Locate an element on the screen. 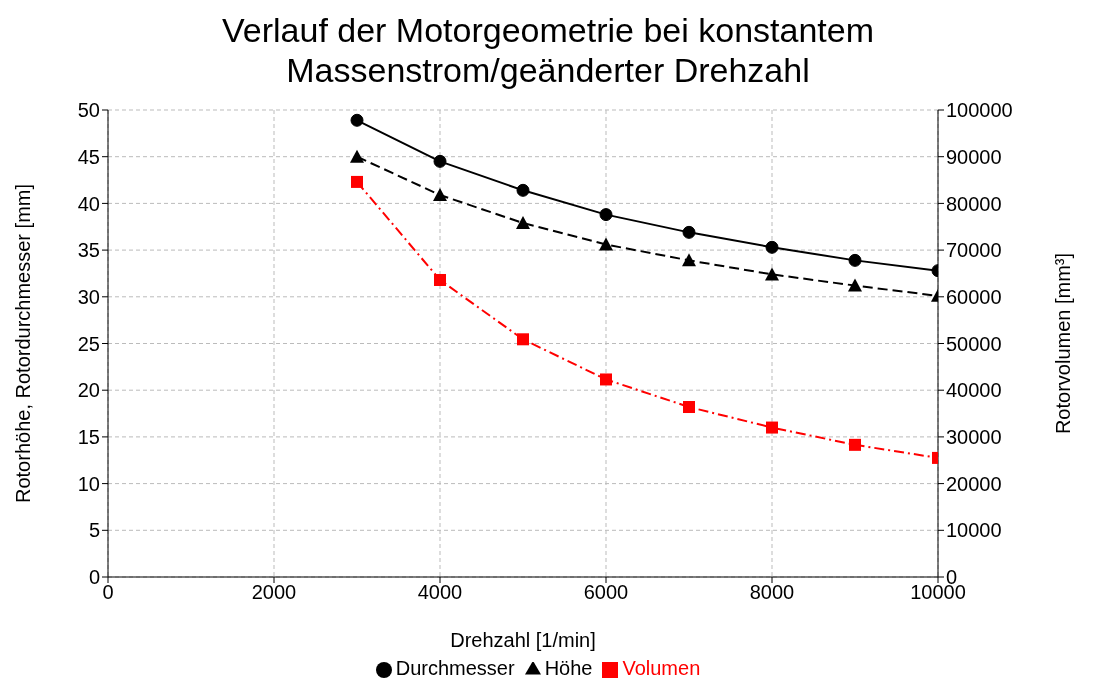  x-tick-label: 0 is located at coordinates (108, 592).